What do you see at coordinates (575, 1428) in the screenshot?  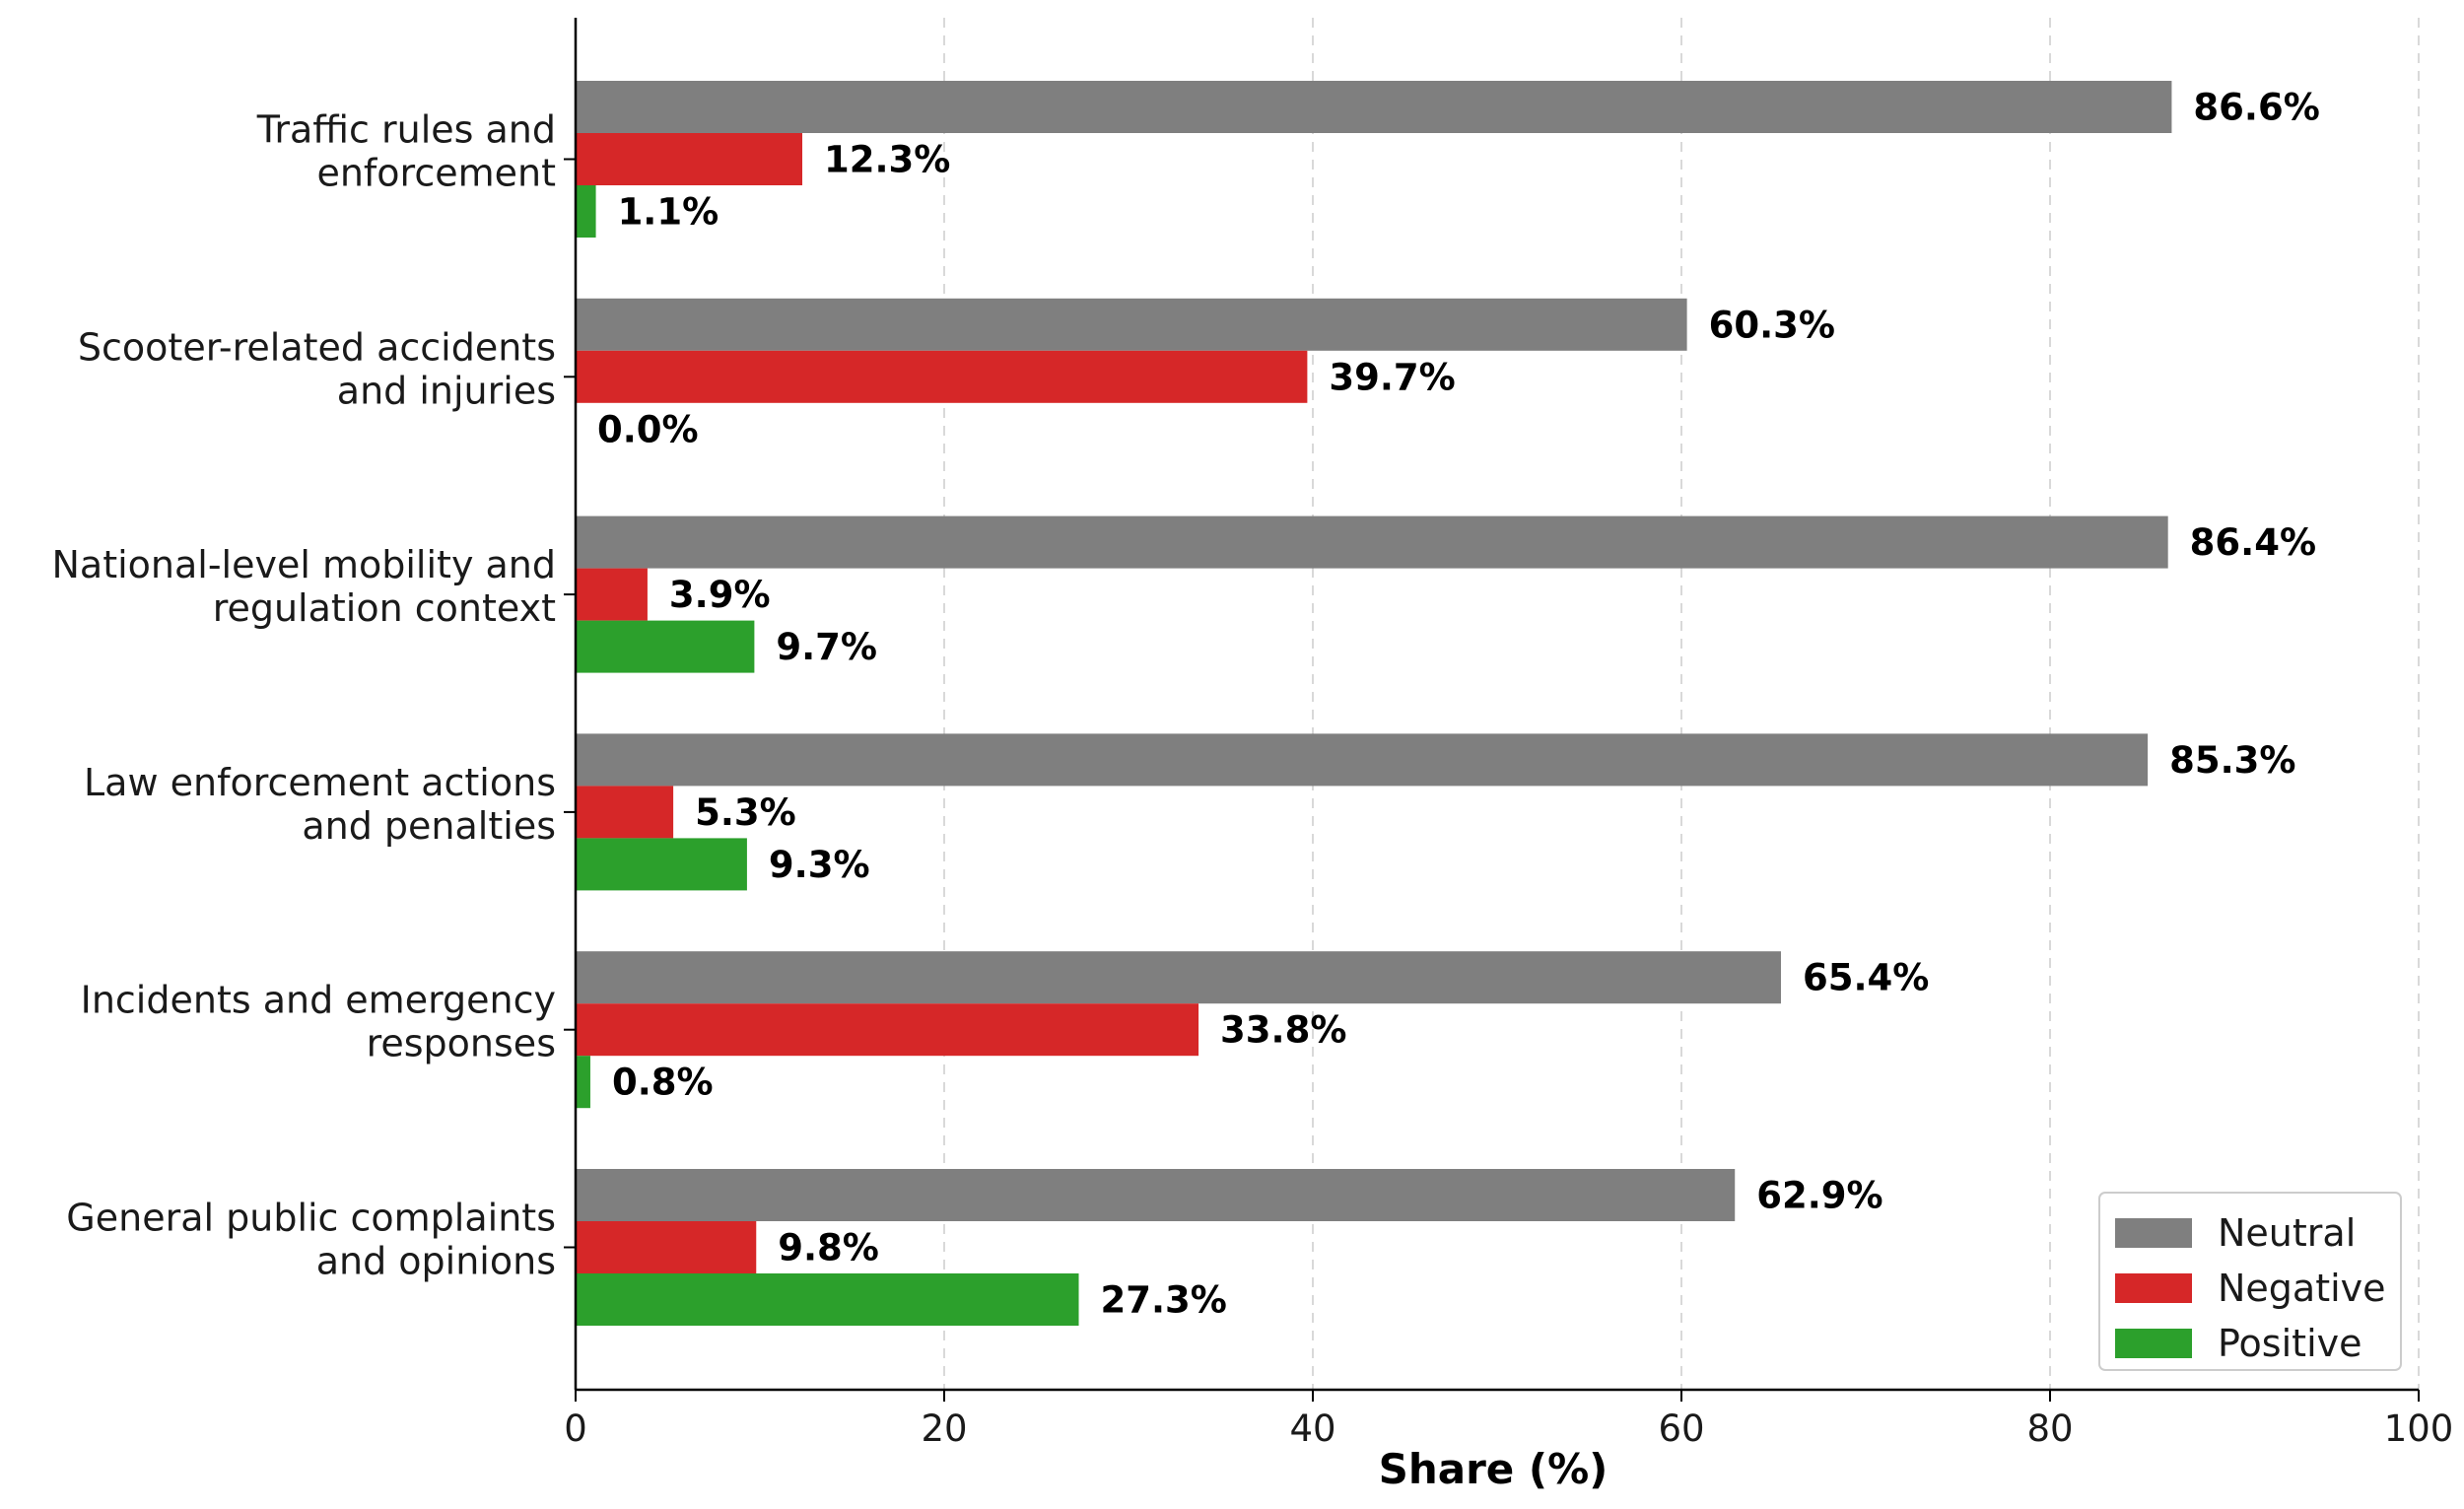 I see `x-tick-label-0: 0` at bounding box center [575, 1428].